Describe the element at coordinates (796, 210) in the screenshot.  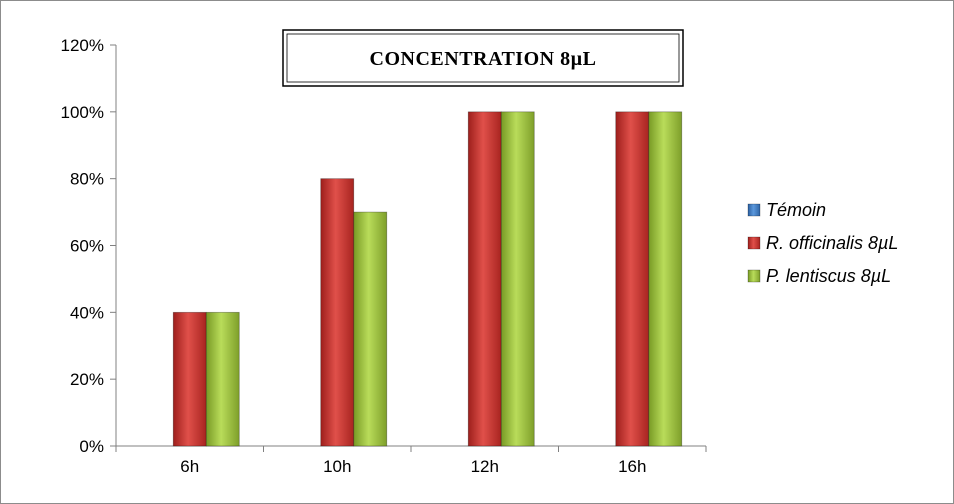
I see `legend-label: Témoin` at that location.